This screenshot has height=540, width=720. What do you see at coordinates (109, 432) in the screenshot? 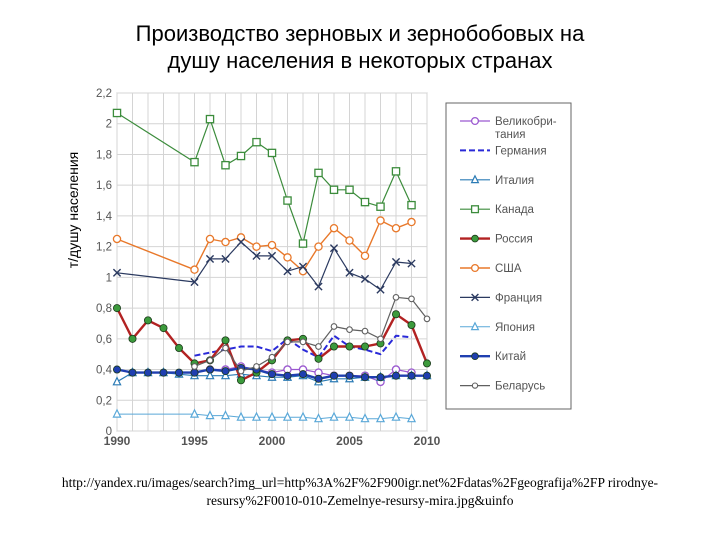
I see `y-tick-label: 0` at bounding box center [109, 432].